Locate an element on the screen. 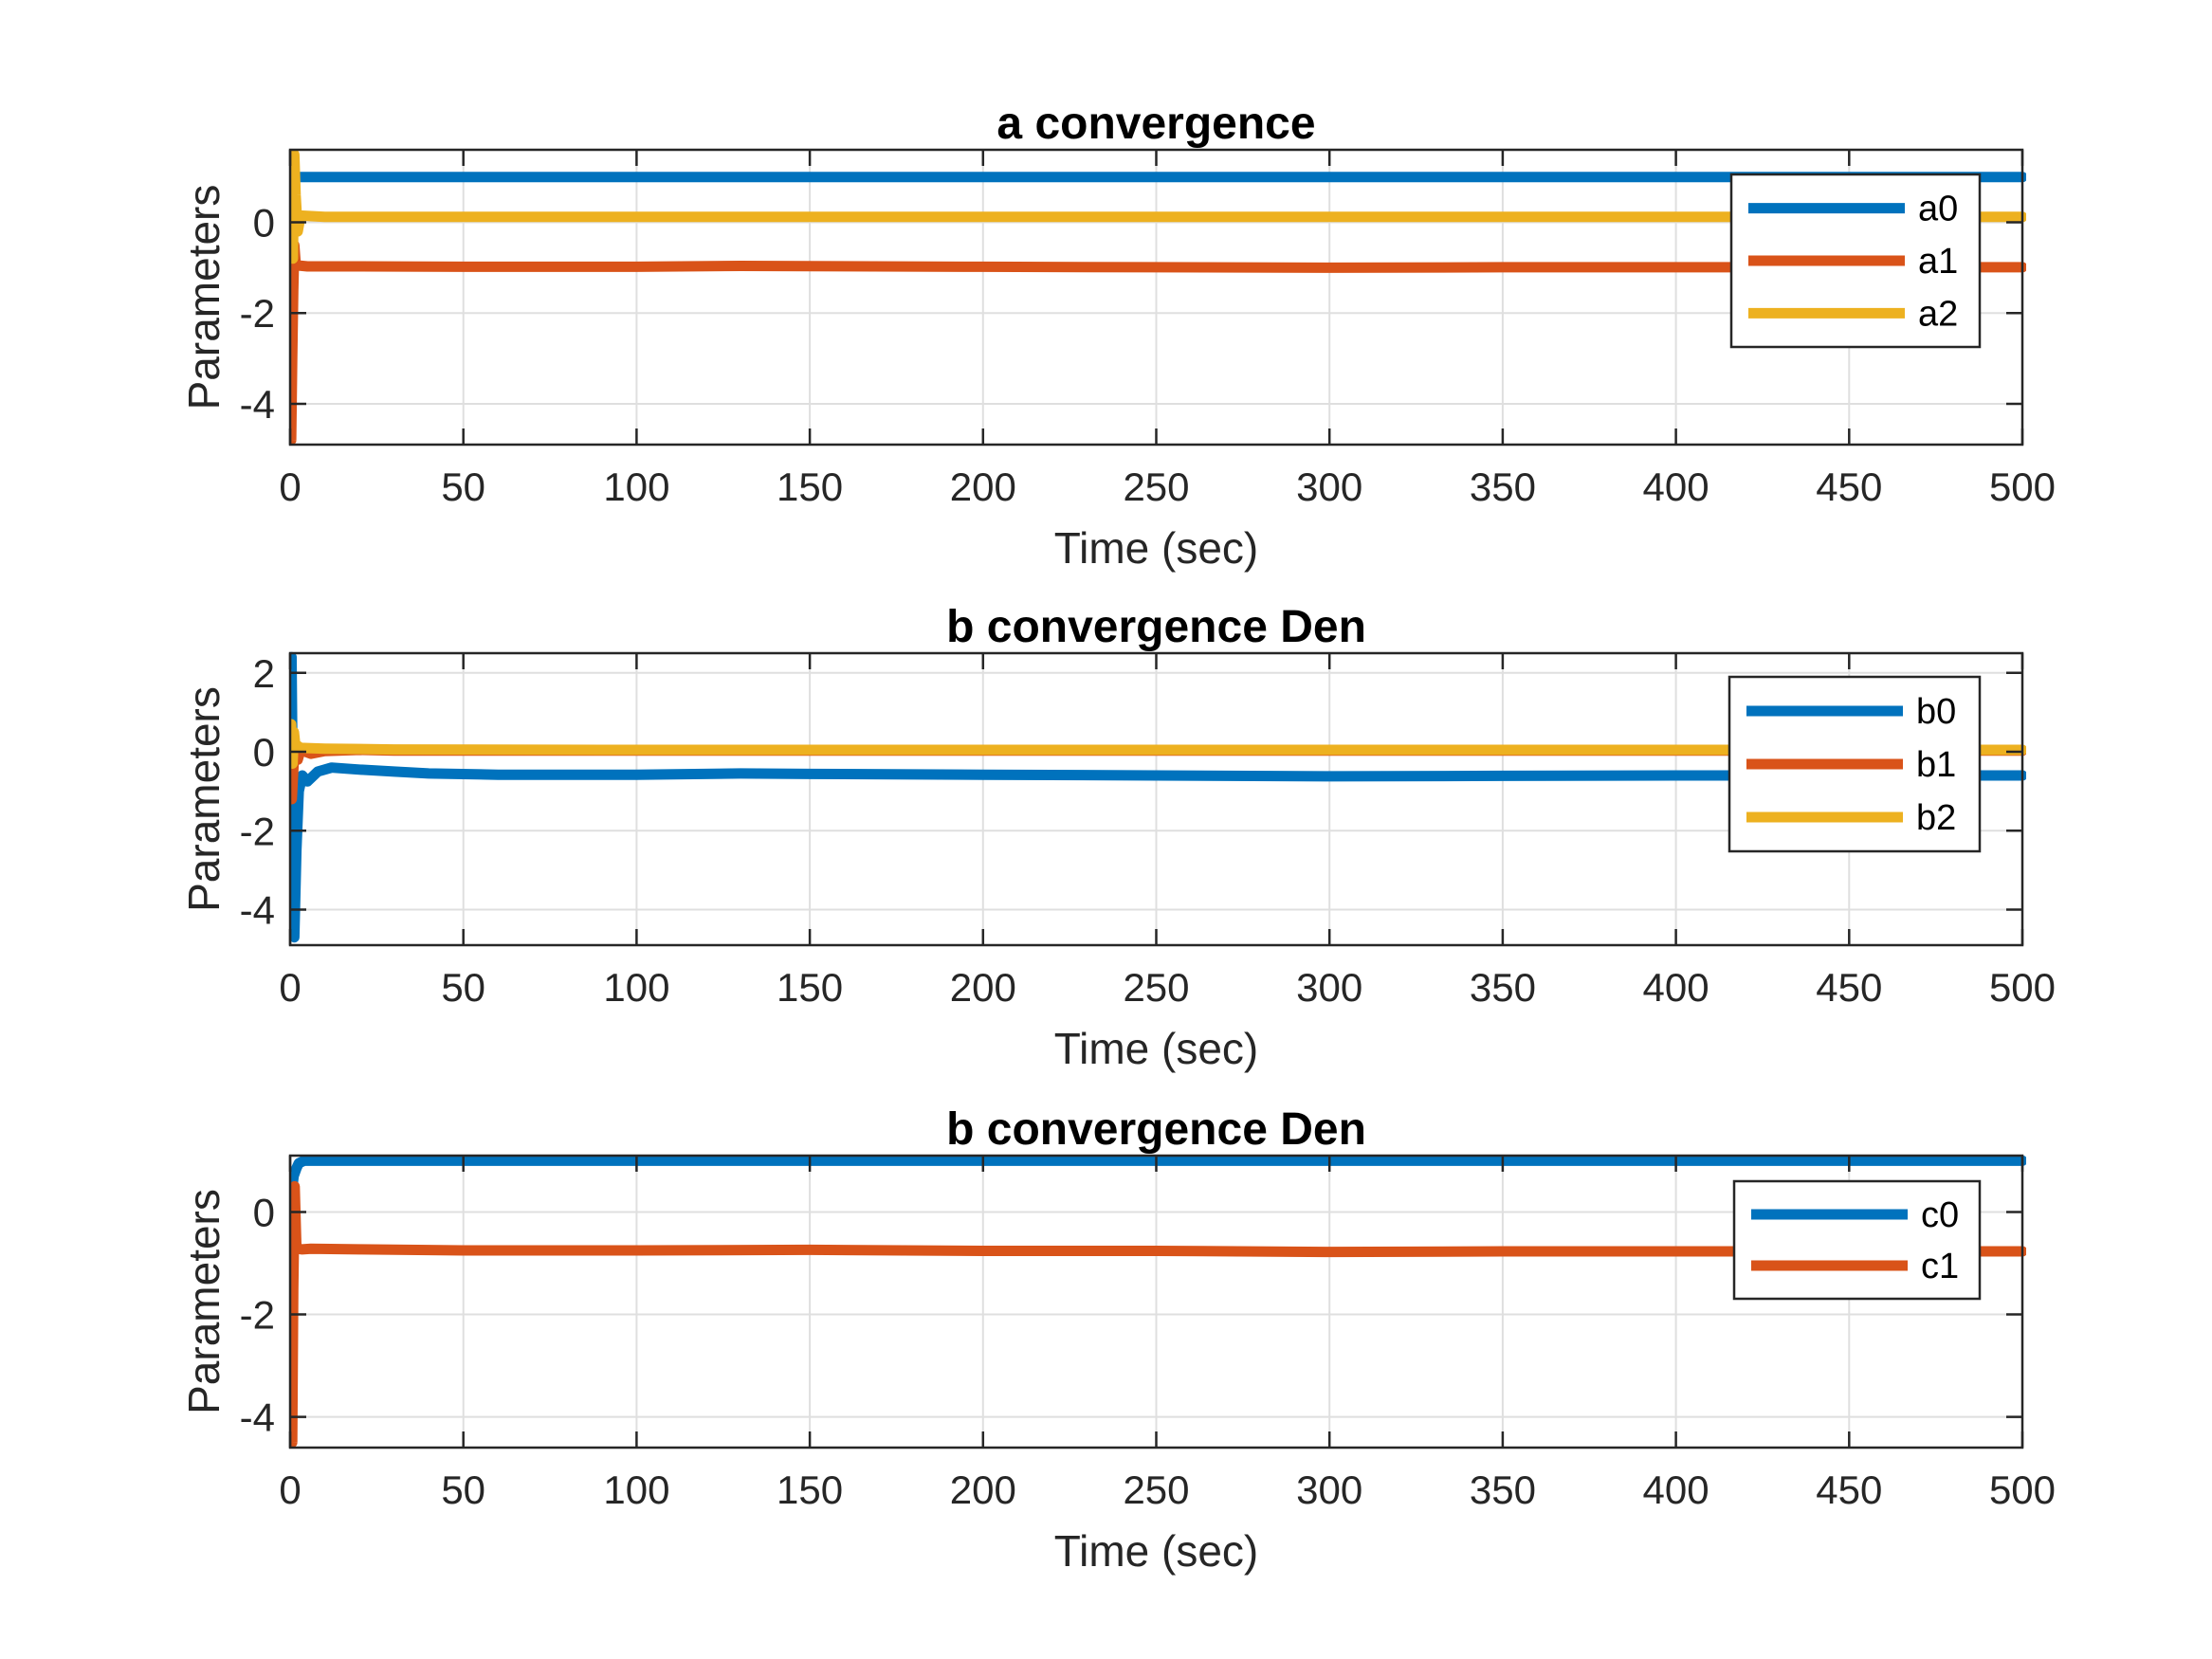  legend-label-b0: b0 is located at coordinates (1936, 712).